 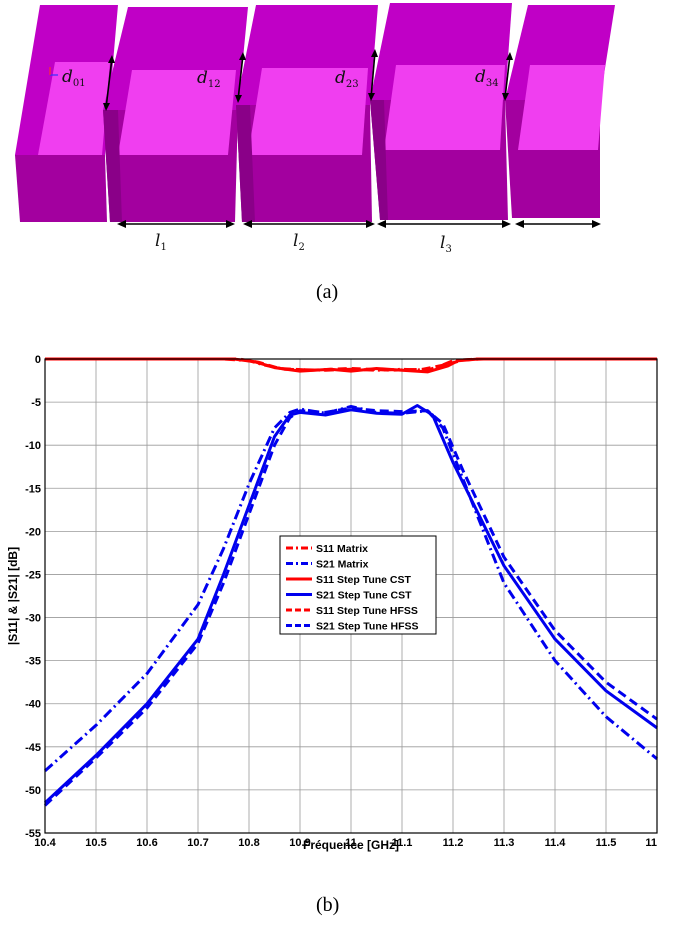 What do you see at coordinates (327, 292) in the screenshot?
I see `caption-a: (a)` at bounding box center [327, 292].